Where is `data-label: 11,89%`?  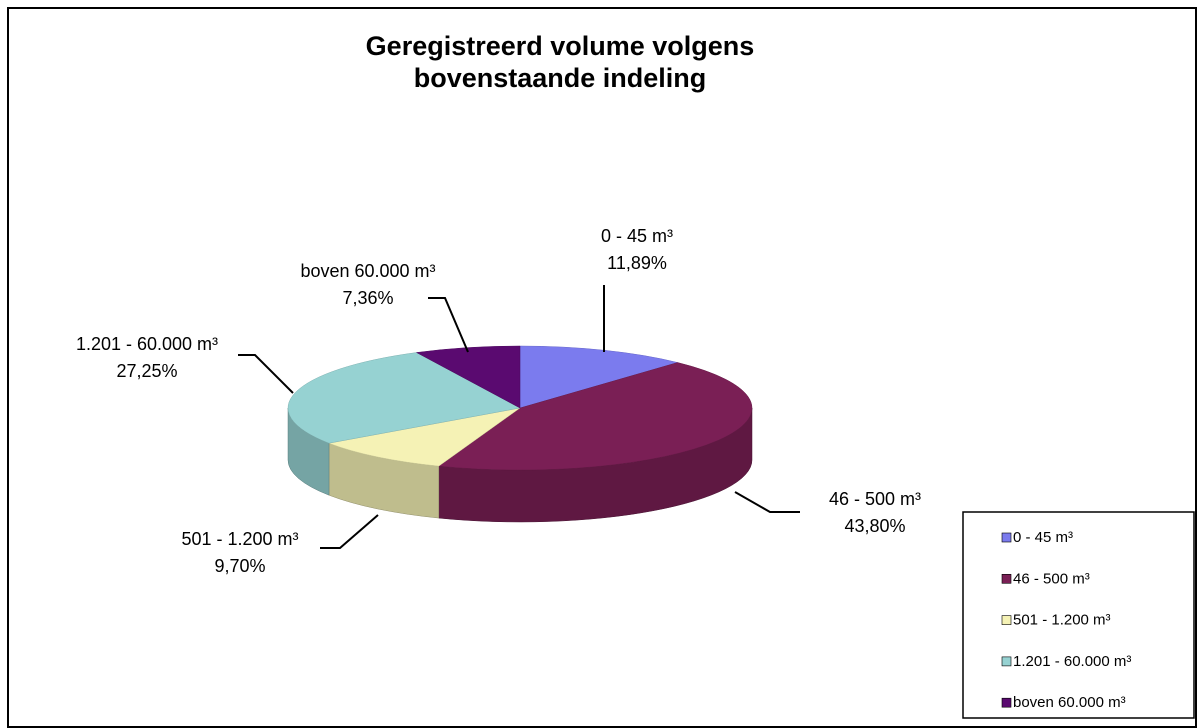 data-label: 11,89% is located at coordinates (637, 263).